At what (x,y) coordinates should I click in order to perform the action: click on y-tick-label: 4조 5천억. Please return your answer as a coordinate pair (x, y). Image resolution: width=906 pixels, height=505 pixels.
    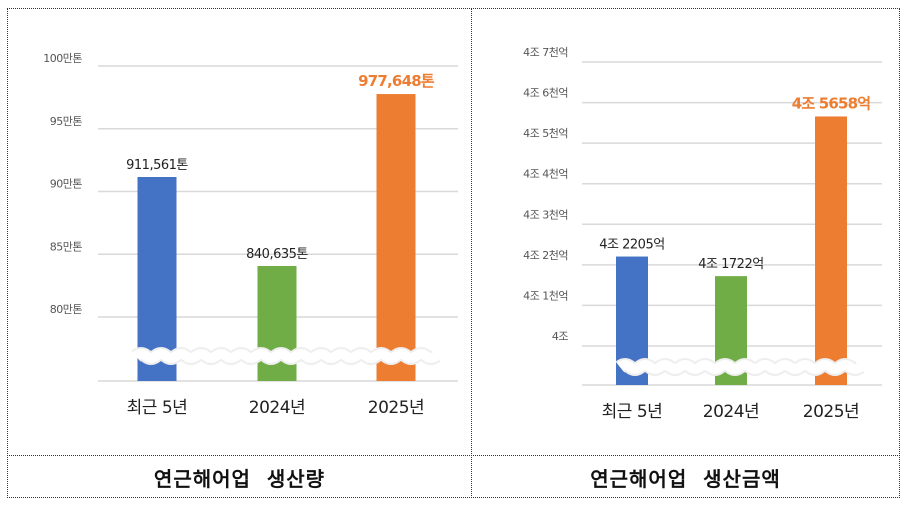
    Looking at the image, I should click on (545, 133).